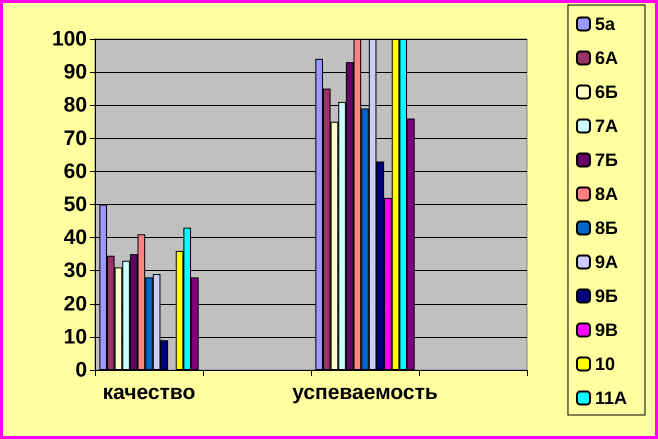  I want to click on y-tick-label: 10, so click(75, 336).